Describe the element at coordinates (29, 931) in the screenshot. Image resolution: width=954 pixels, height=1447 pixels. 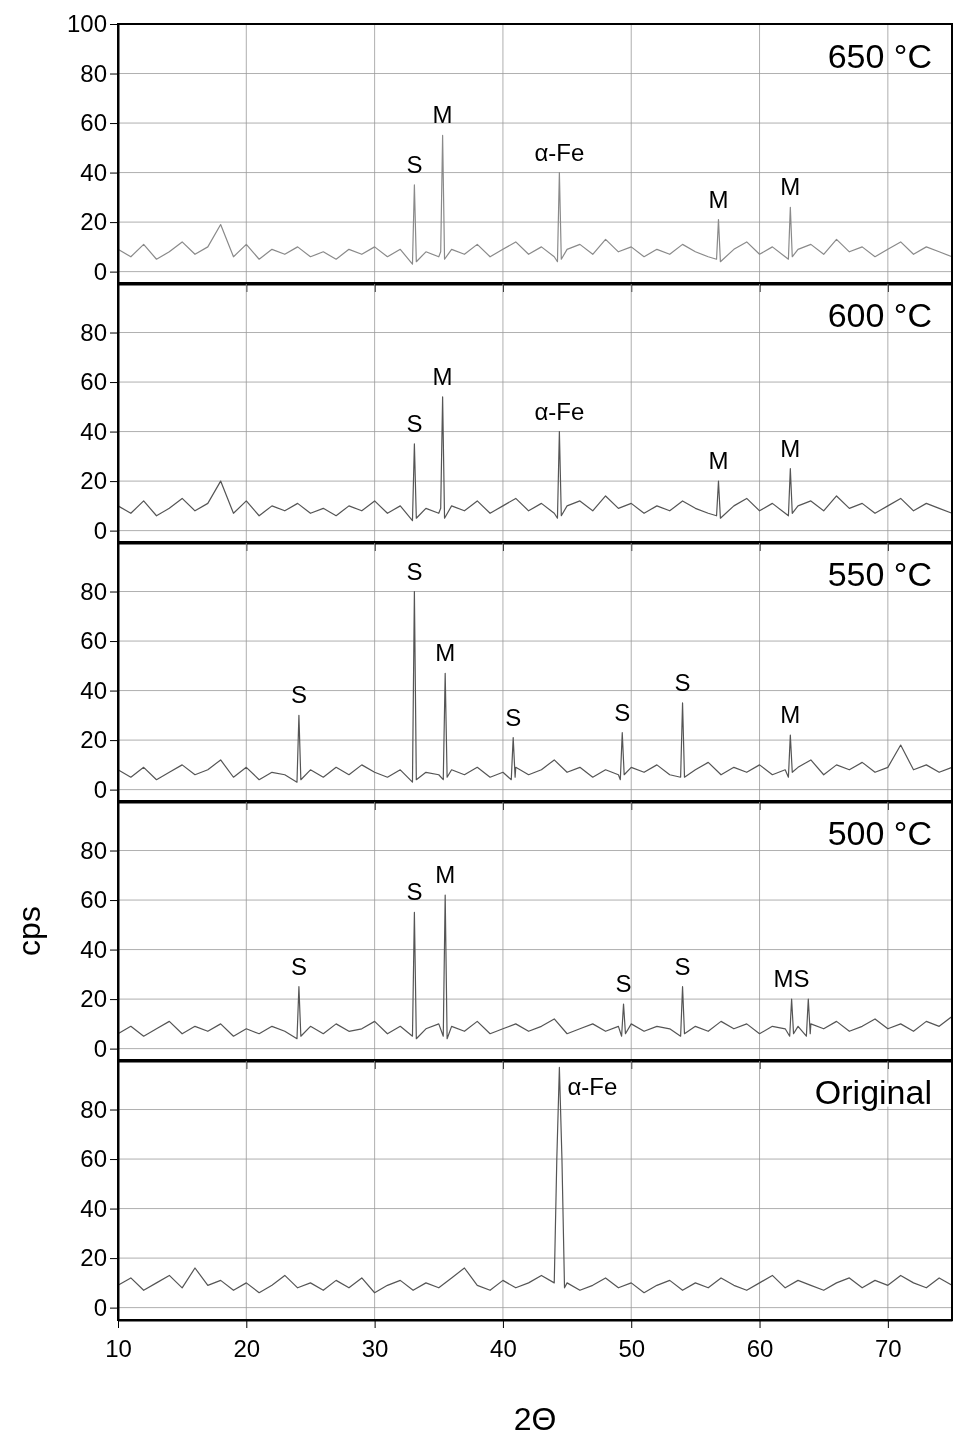
I see `y-axis-title: cps` at that location.